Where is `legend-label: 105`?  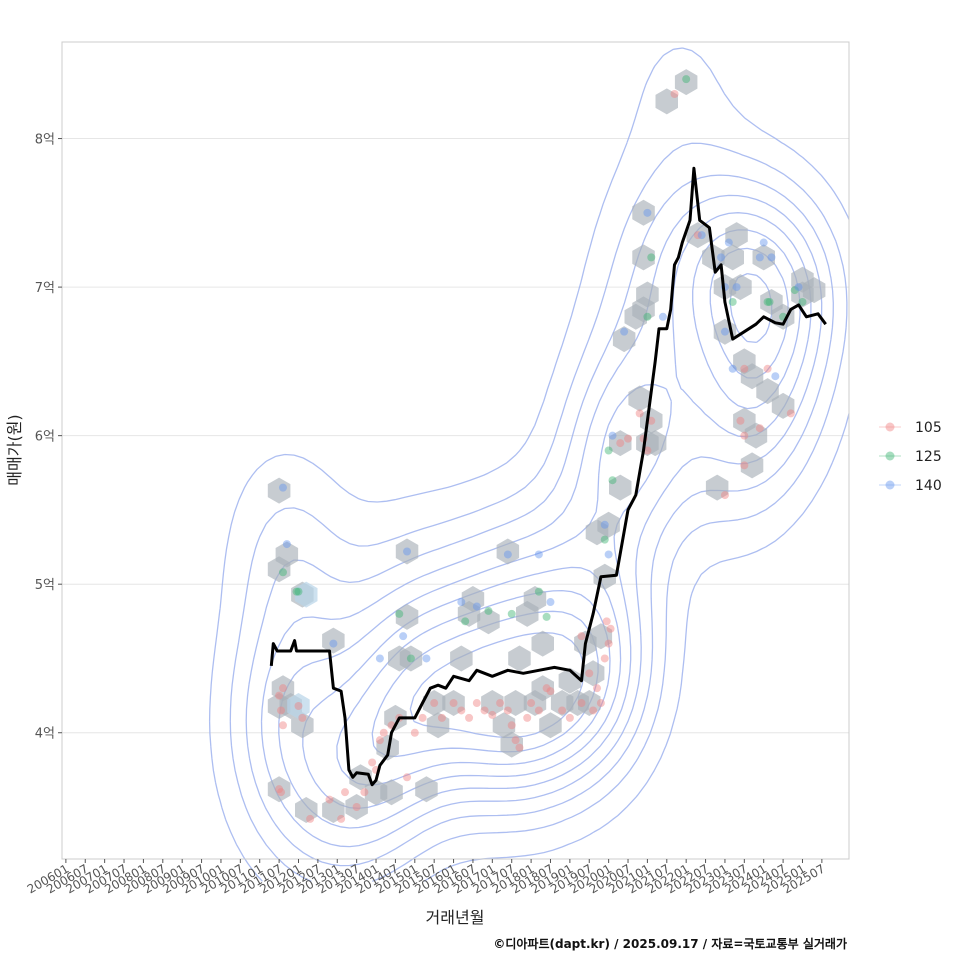
legend-label: 105 is located at coordinates (928, 428).